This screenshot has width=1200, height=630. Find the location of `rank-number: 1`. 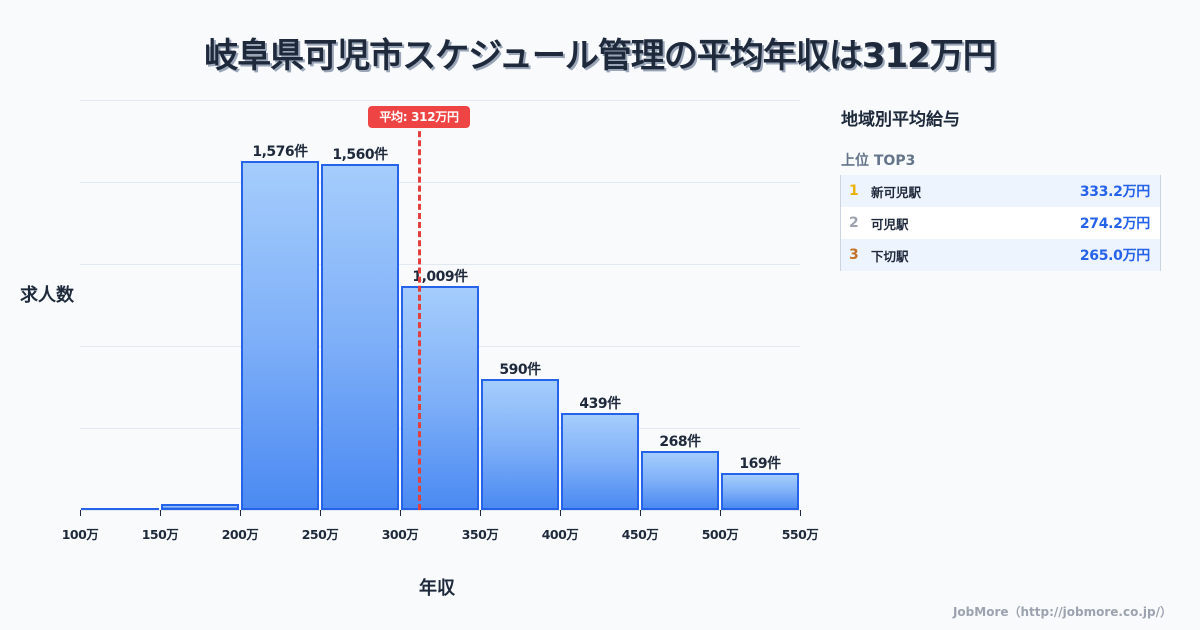

rank-number: 1 is located at coordinates (854, 191).